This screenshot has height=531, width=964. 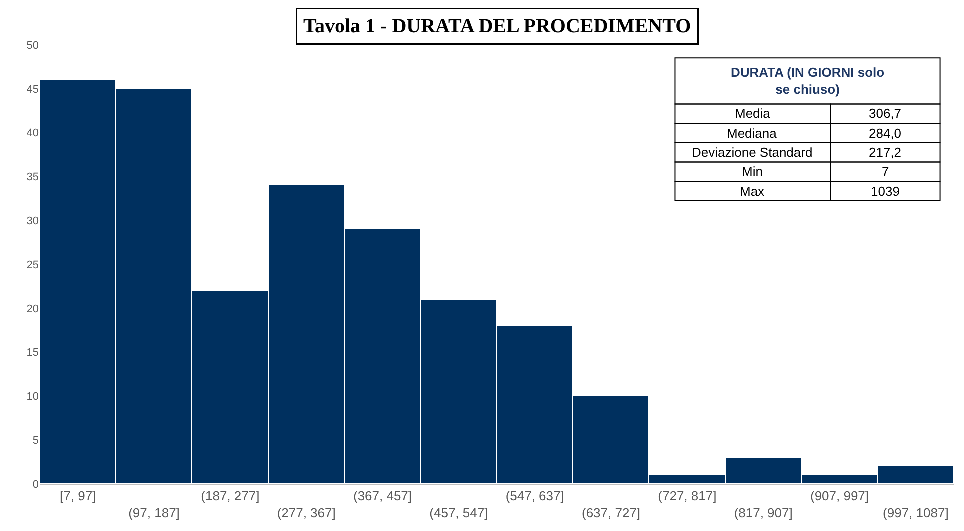 What do you see at coordinates (35, 484) in the screenshot?
I see `y-tick-label: 0` at bounding box center [35, 484].